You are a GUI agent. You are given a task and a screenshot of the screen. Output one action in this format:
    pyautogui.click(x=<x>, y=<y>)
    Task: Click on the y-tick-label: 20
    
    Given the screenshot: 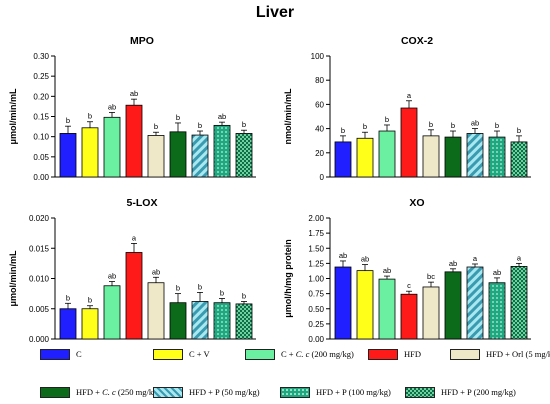 What is the action you would take?
    pyautogui.click(x=319, y=153)
    